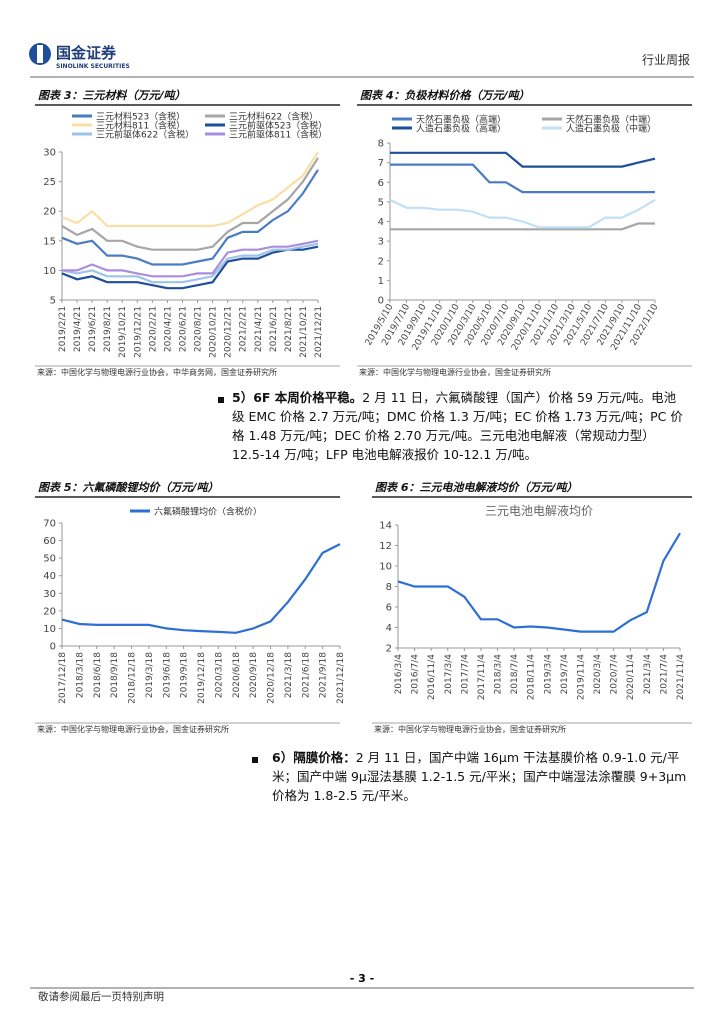  What do you see at coordinates (648, 674) in the screenshot?
I see `x-tick-label: 2021/3/4` at bounding box center [648, 674].